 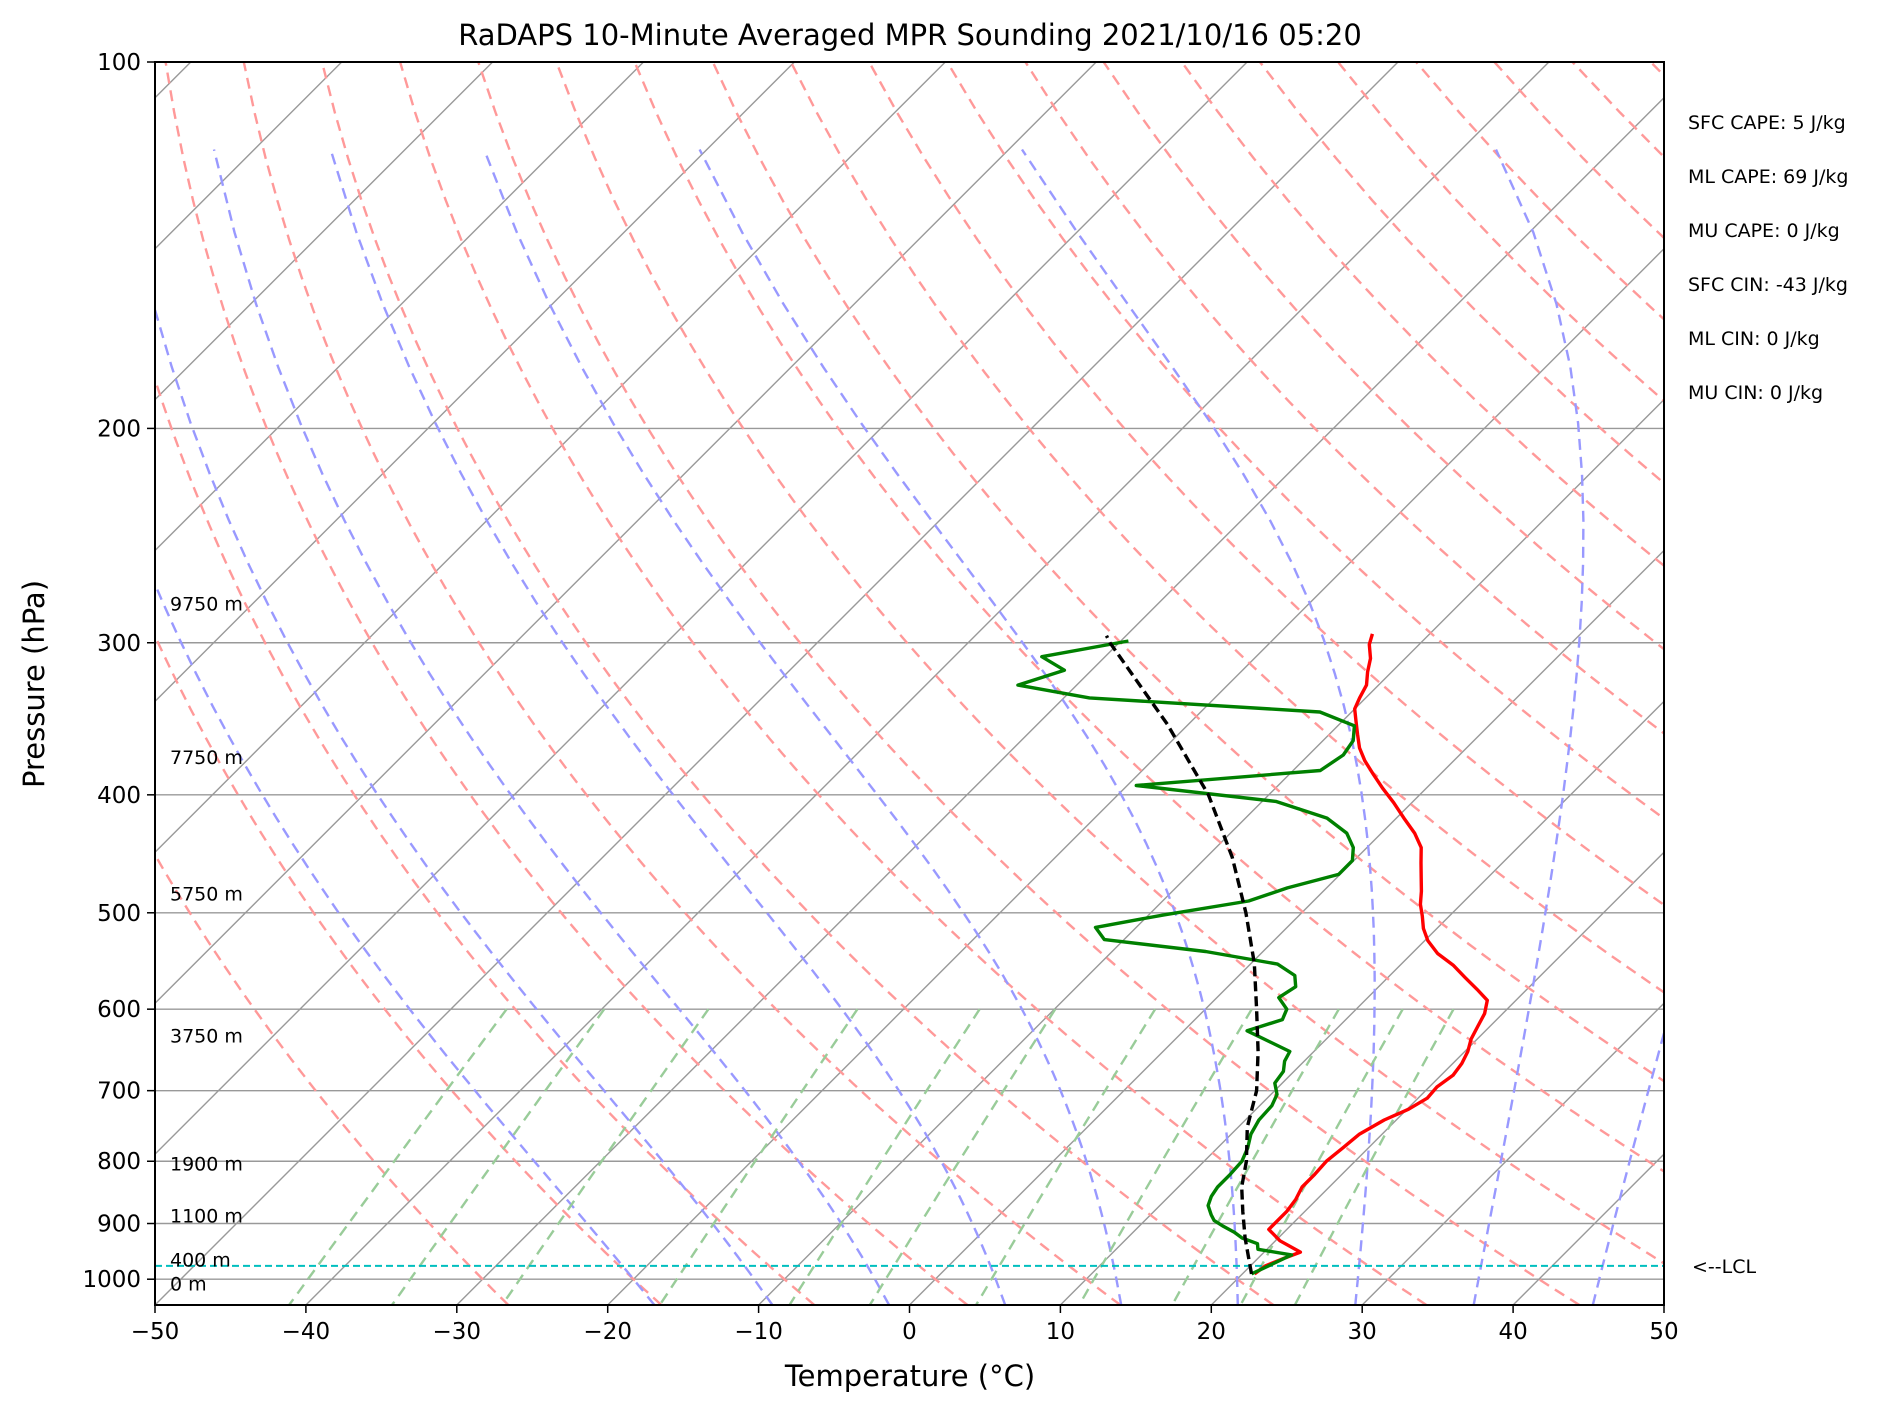 What do you see at coordinates (206, 1216) in the screenshot?
I see `height-label: 1100 m` at bounding box center [206, 1216].